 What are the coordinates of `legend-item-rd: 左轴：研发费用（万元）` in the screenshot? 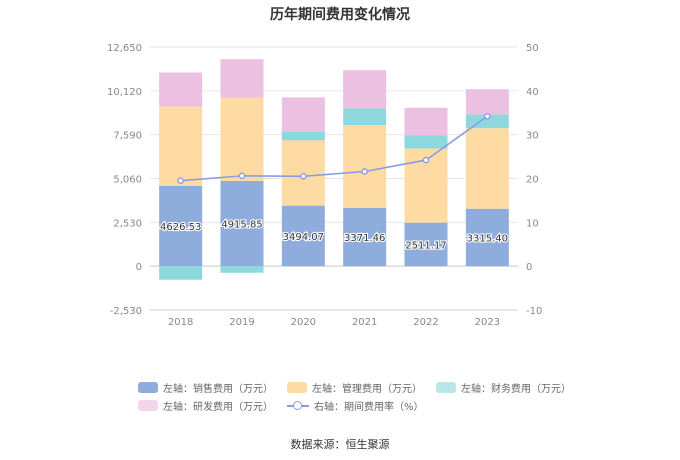 It's located at (205, 405).